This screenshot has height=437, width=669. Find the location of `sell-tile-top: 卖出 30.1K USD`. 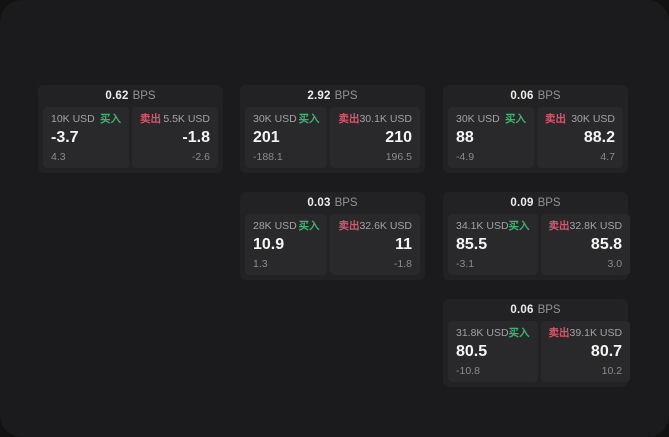

sell-tile-top: 卖出 30.1K USD is located at coordinates (375, 119).